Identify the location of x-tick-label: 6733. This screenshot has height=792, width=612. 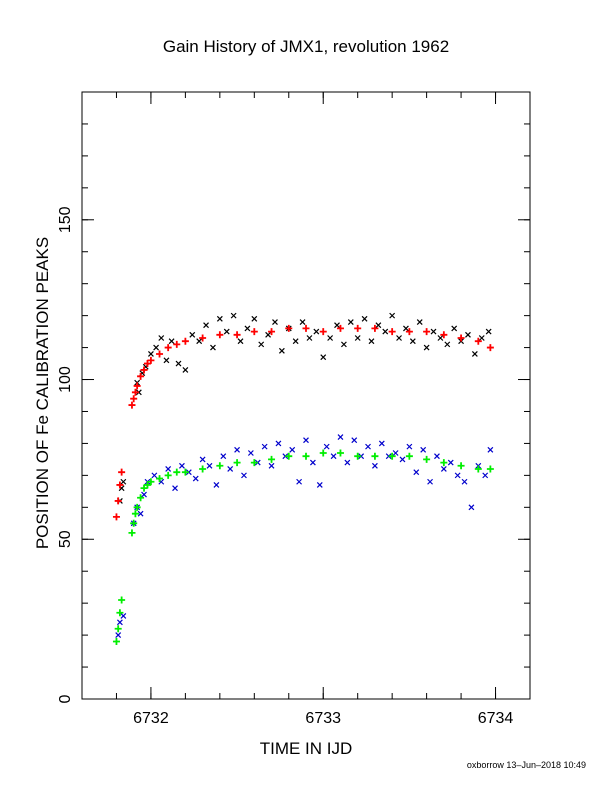
(323, 718).